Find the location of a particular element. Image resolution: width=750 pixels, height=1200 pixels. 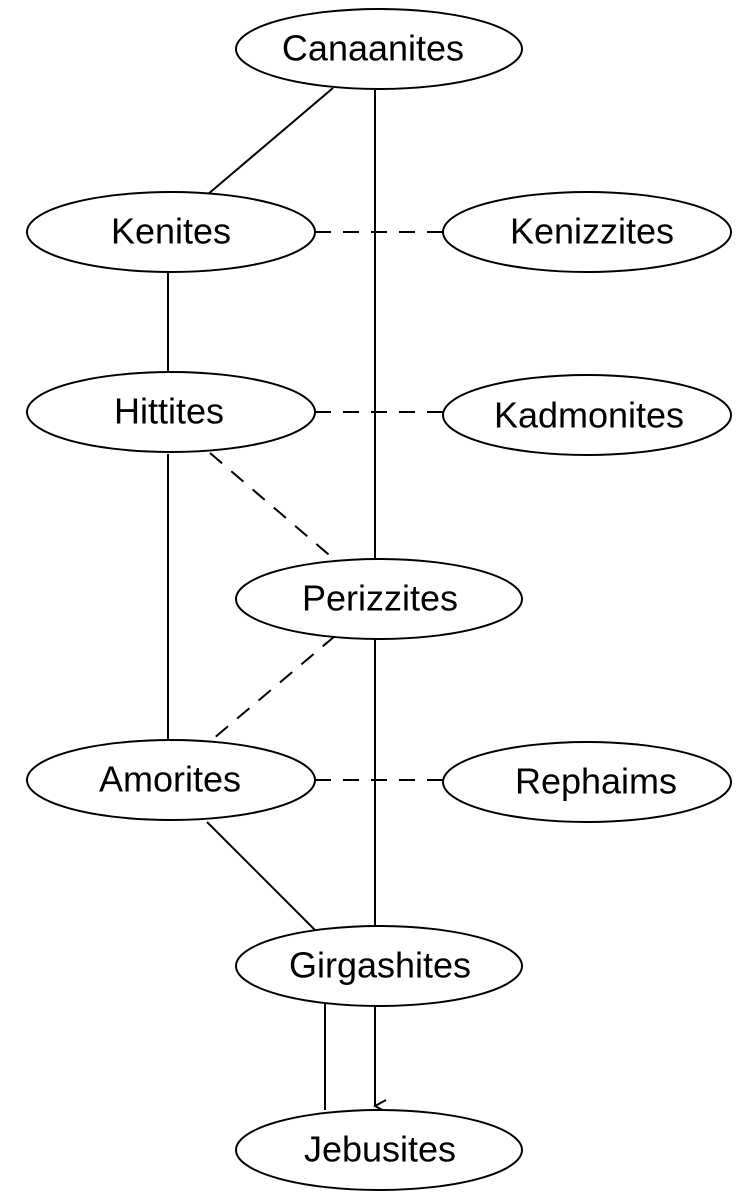

node-label-amorites: Amorites is located at coordinates (170, 779).